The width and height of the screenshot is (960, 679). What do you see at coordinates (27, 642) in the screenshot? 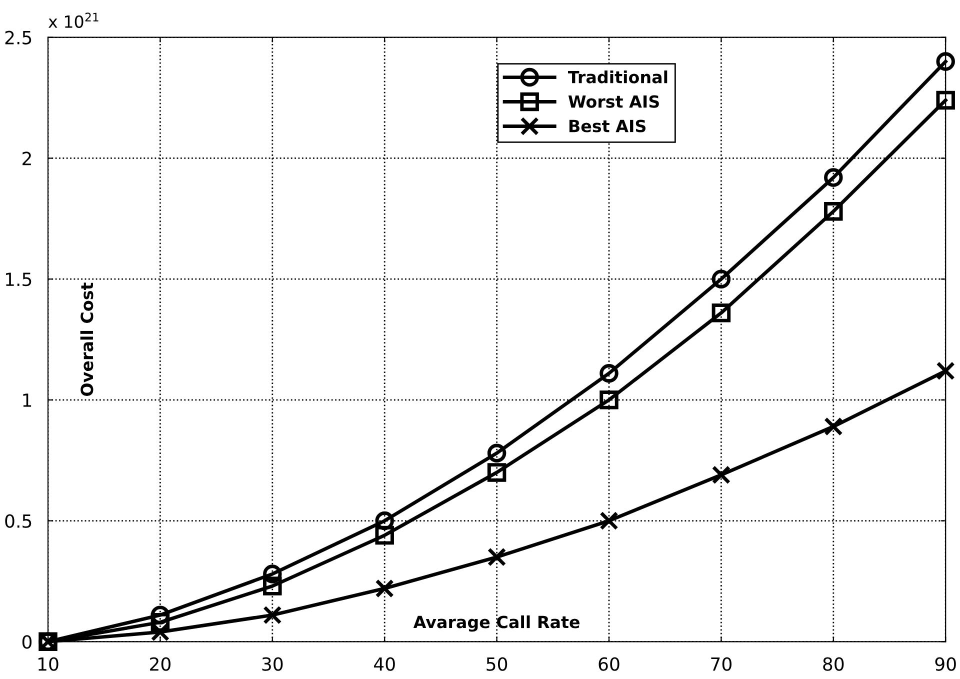
I see `y-tick-label: 0` at bounding box center [27, 642].